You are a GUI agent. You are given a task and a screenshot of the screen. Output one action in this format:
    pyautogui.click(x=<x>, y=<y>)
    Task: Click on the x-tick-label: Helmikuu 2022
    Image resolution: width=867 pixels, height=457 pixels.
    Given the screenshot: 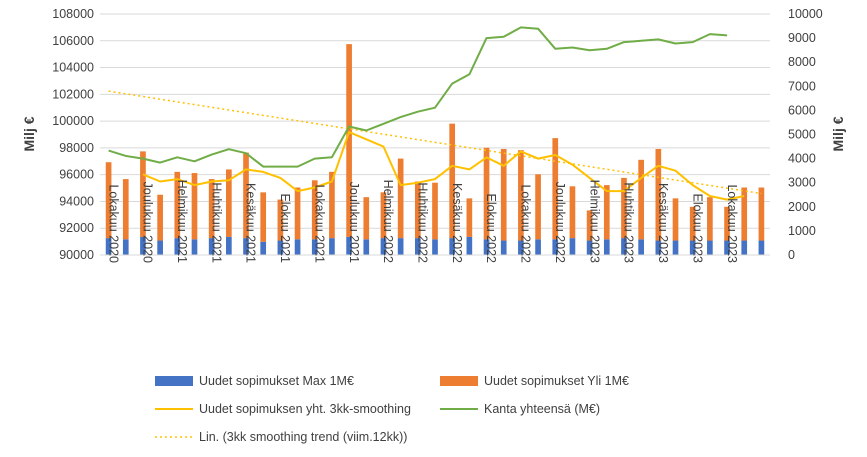 What is the action you would take?
    pyautogui.click(x=388, y=221)
    